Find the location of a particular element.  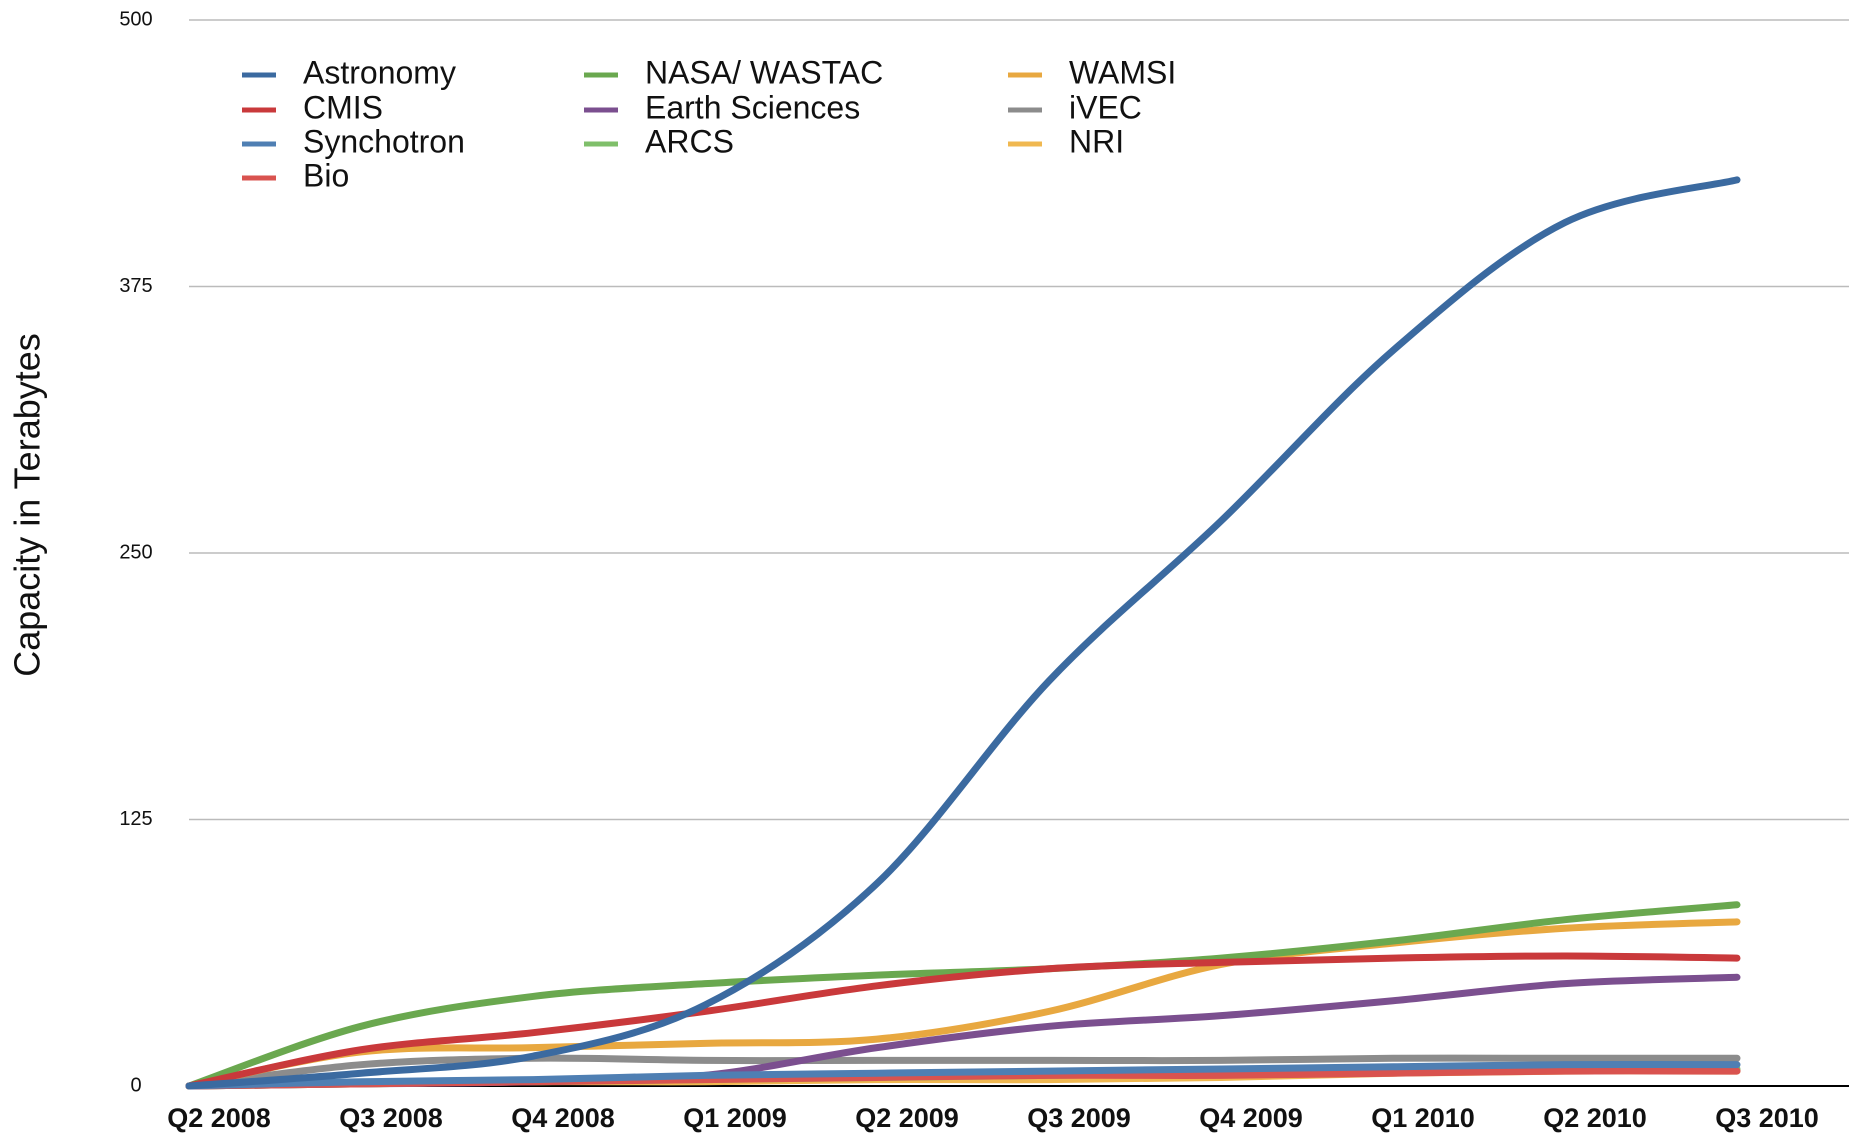

legend-label: NRI is located at coordinates (1096, 141).